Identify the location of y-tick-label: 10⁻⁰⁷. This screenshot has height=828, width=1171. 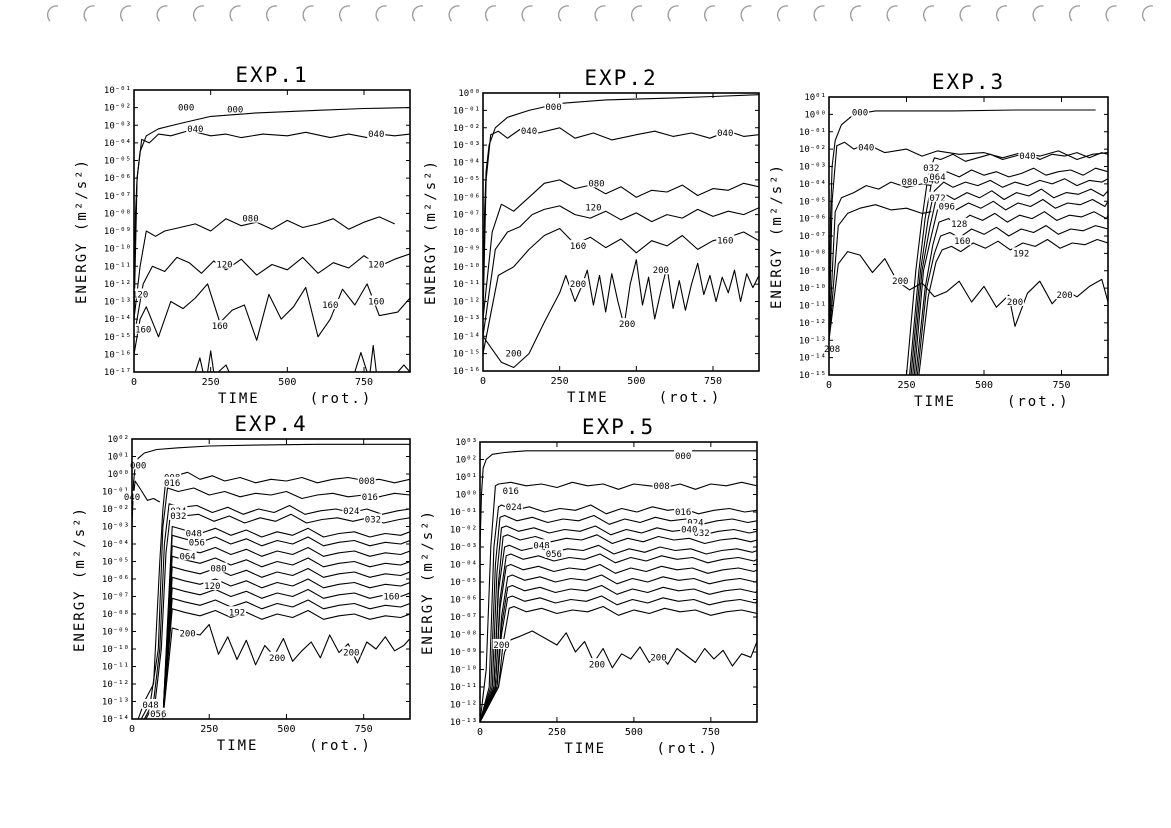
(812, 237).